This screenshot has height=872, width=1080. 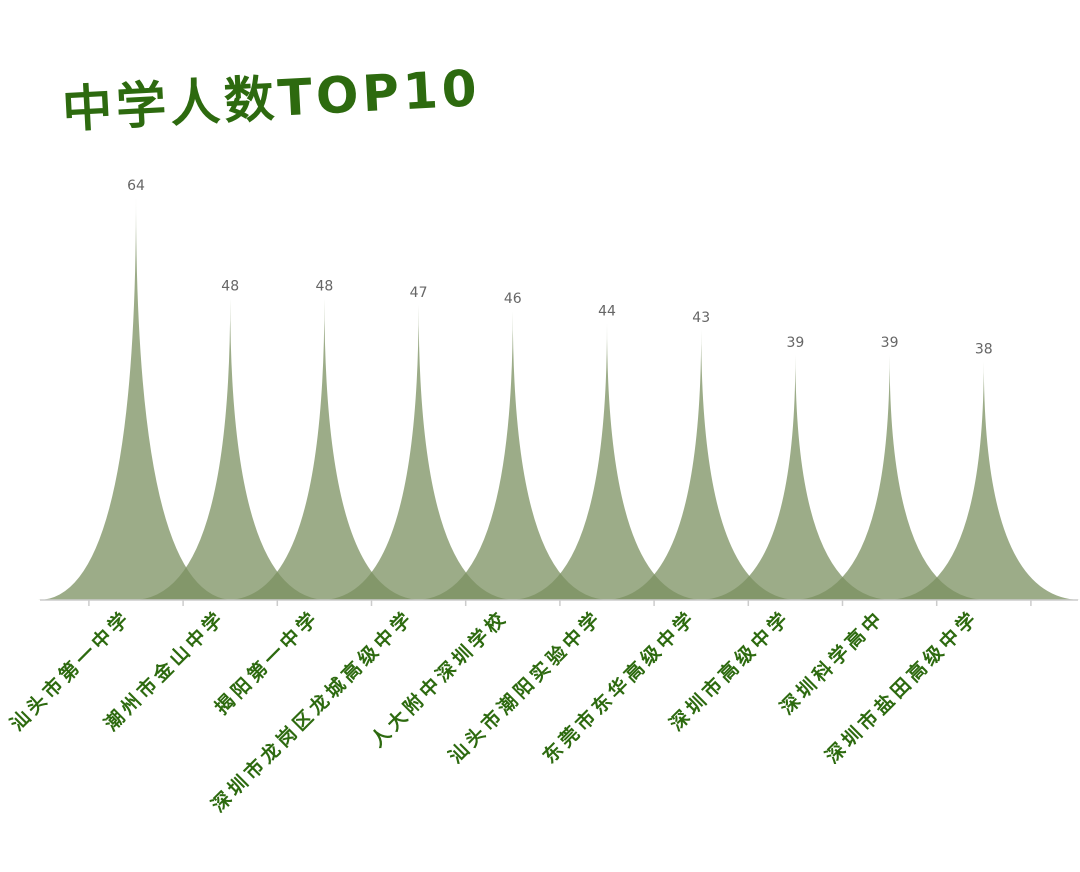 I want to click on category-label: 东莞市东华高级中学, so click(x=619, y=686).